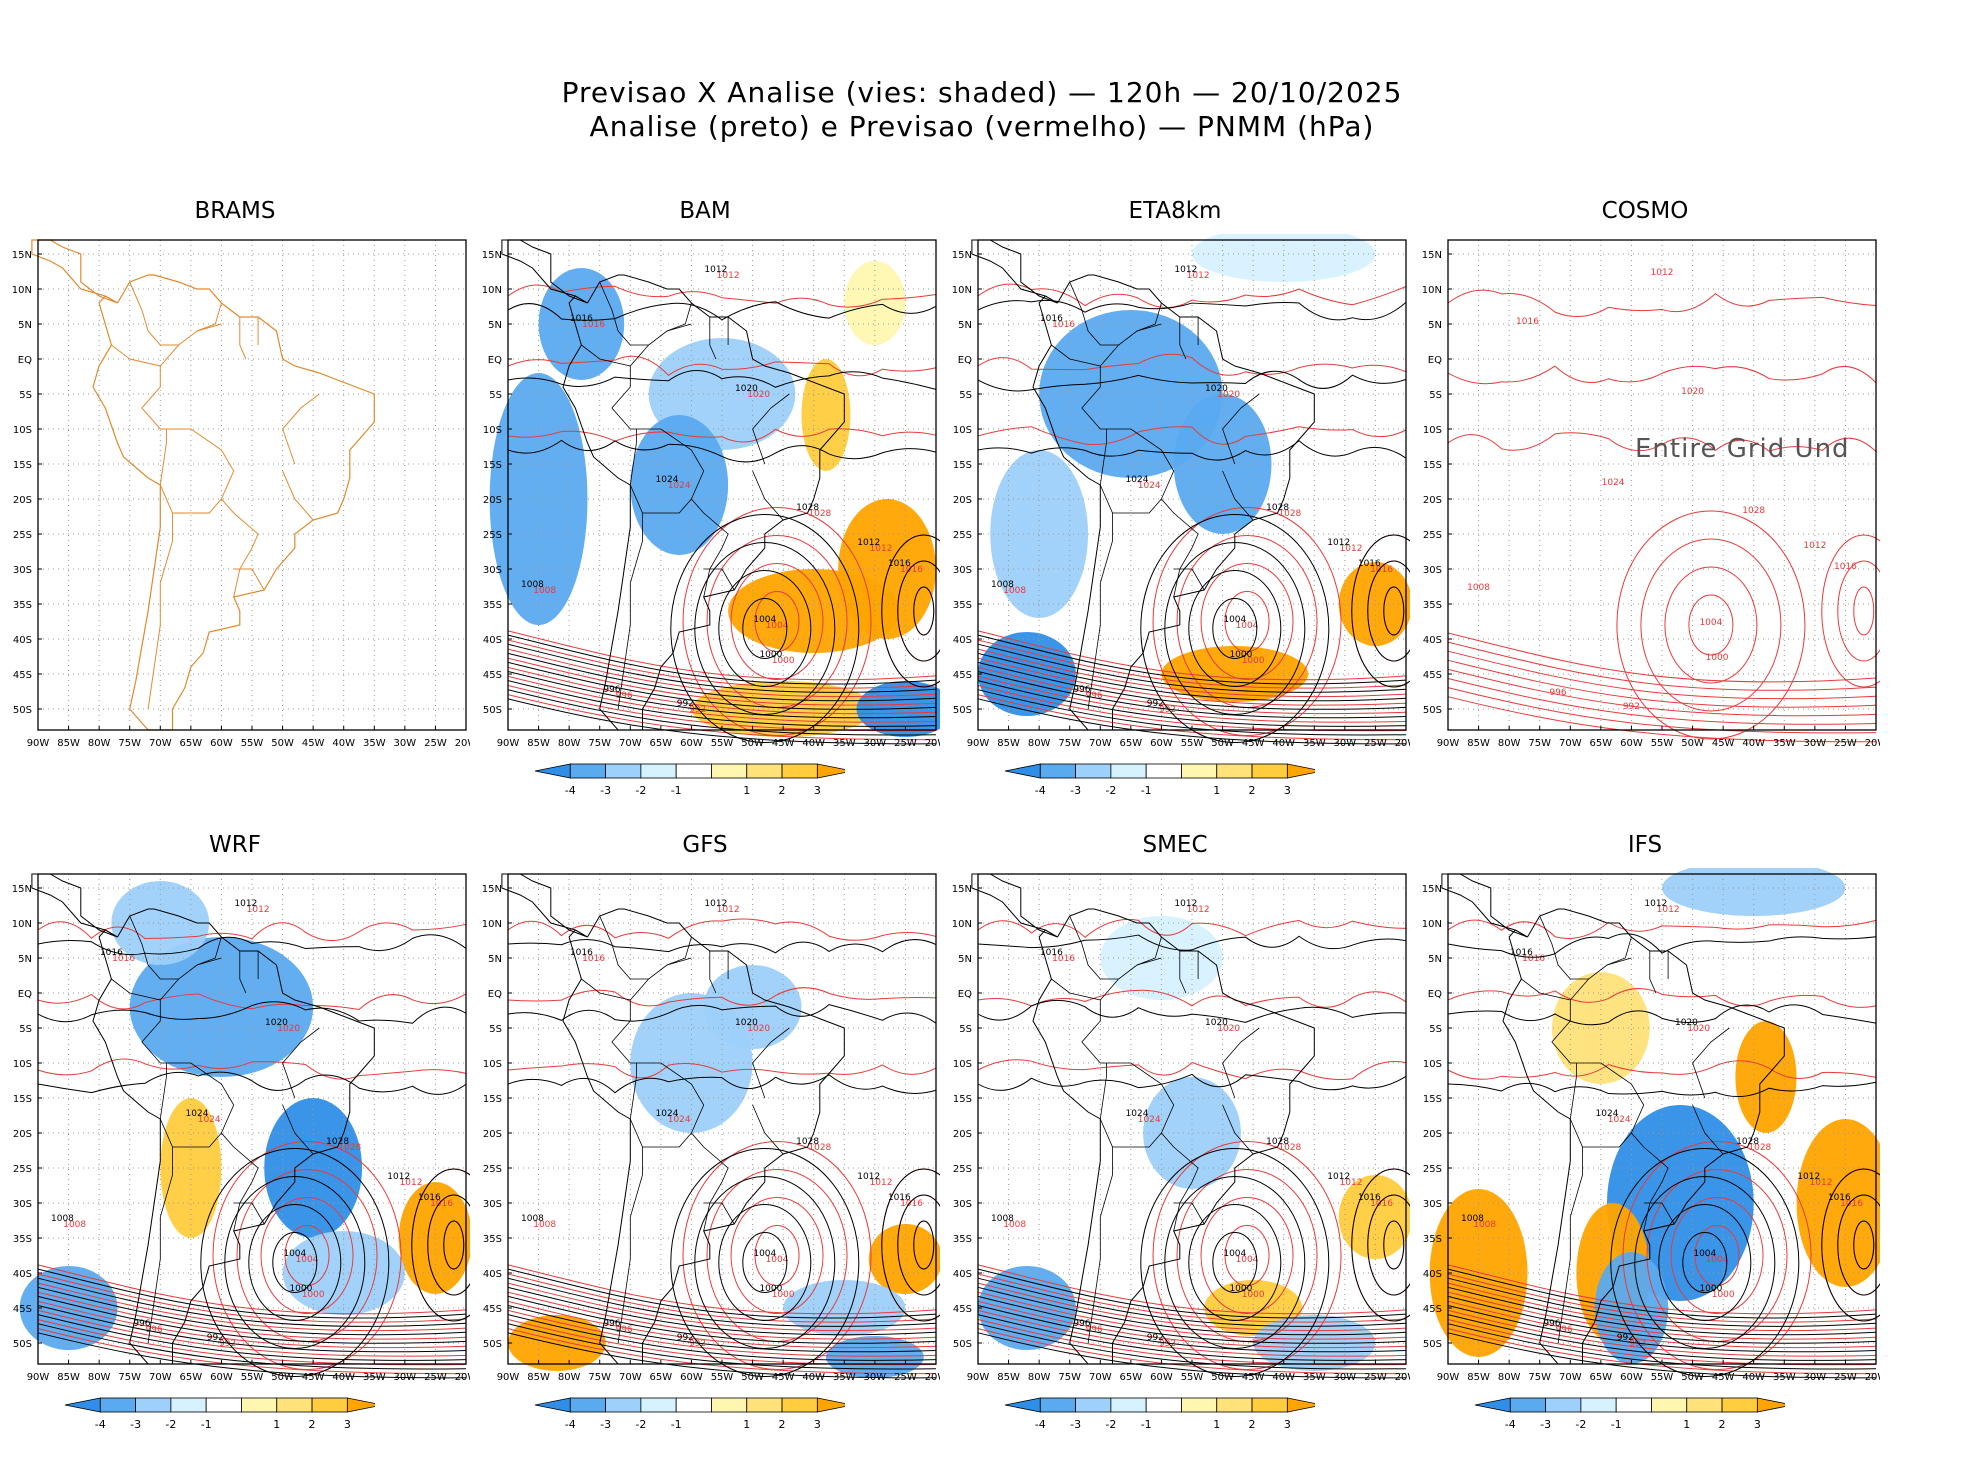 The image size is (1964, 1482). Describe the element at coordinates (844, 1377) in the screenshot. I see `lon-tick-label: 35W` at that location.